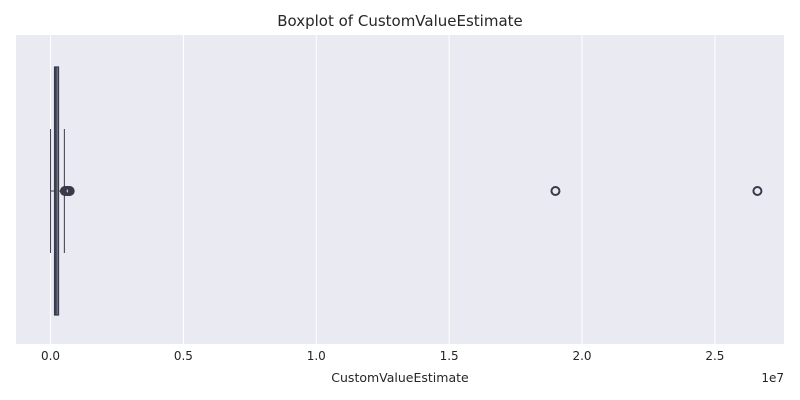  Describe the element at coordinates (316, 356) in the screenshot. I see `x-tick-label: 1.0` at that location.